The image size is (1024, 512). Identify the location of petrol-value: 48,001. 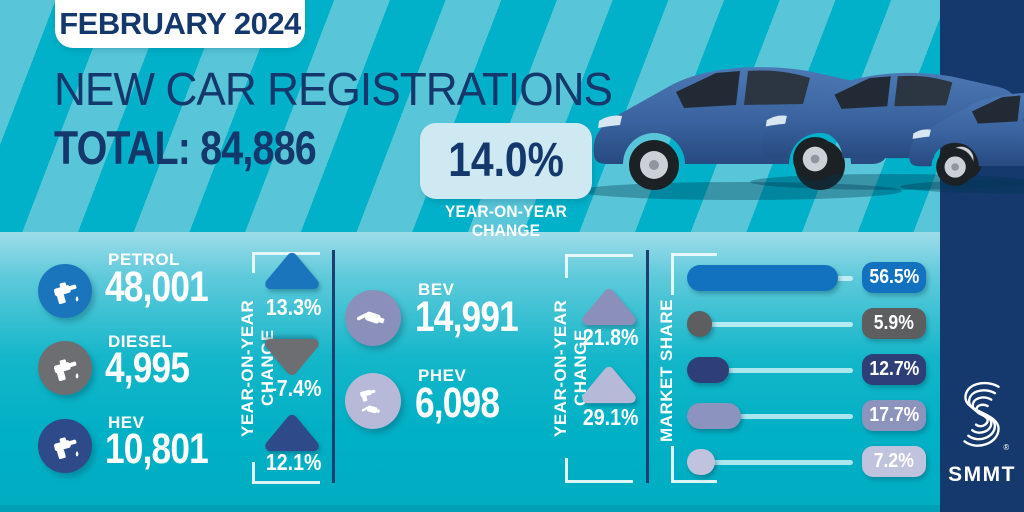
(157, 287).